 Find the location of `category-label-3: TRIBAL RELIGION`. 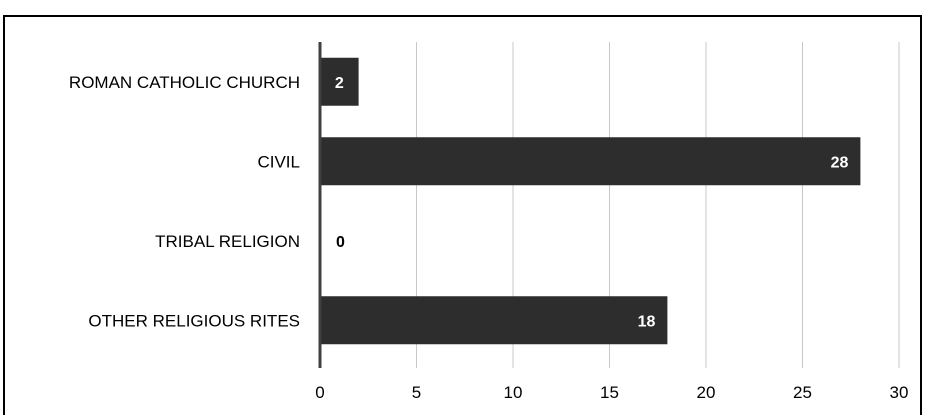

category-label-3: TRIBAL RELIGION is located at coordinates (227, 241).